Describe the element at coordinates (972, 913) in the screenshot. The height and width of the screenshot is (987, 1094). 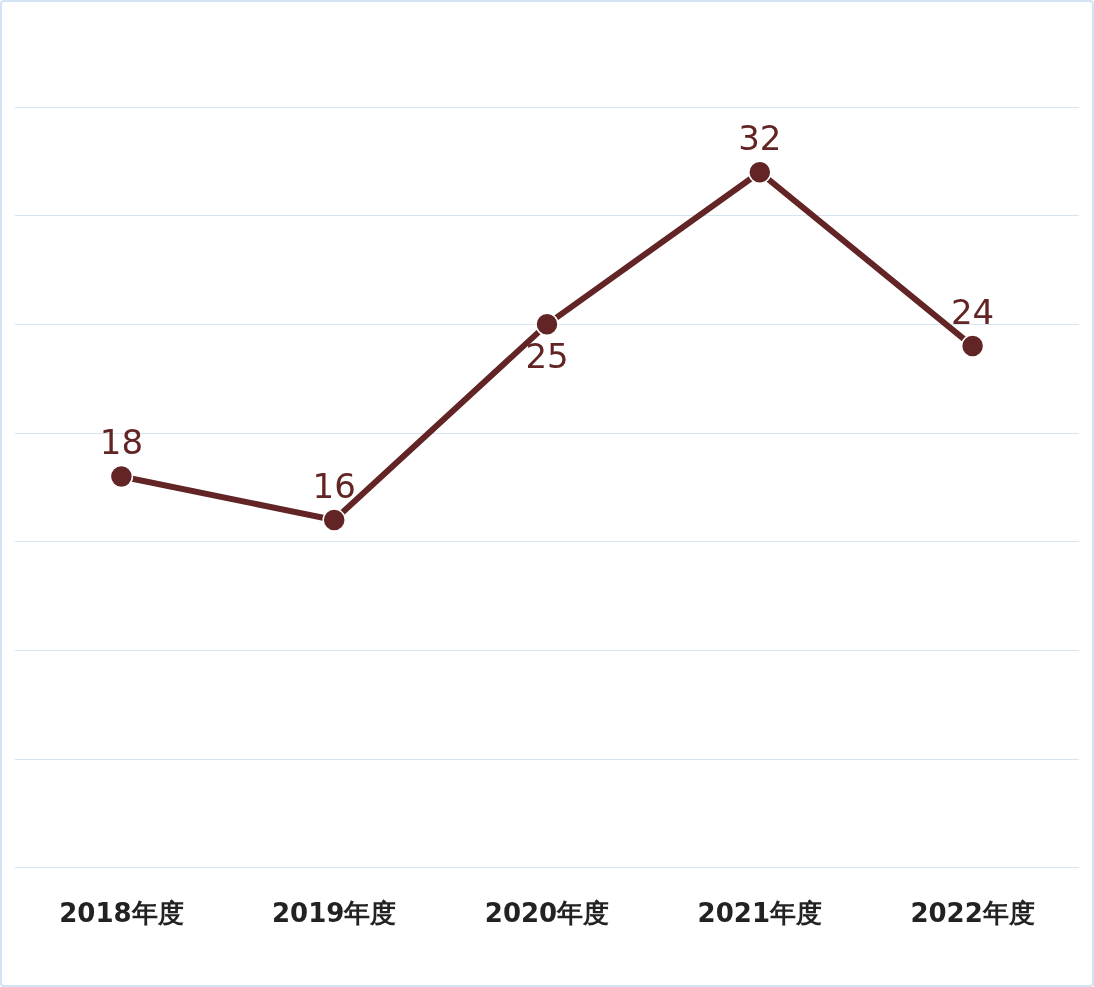
I see `x-tick-label: 2022年度` at that location.